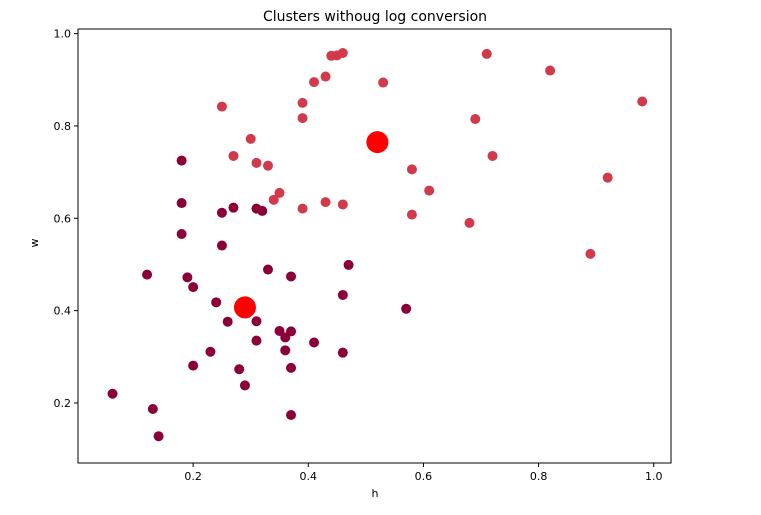  I want to click on x-tick-label: 1.0, so click(654, 476).